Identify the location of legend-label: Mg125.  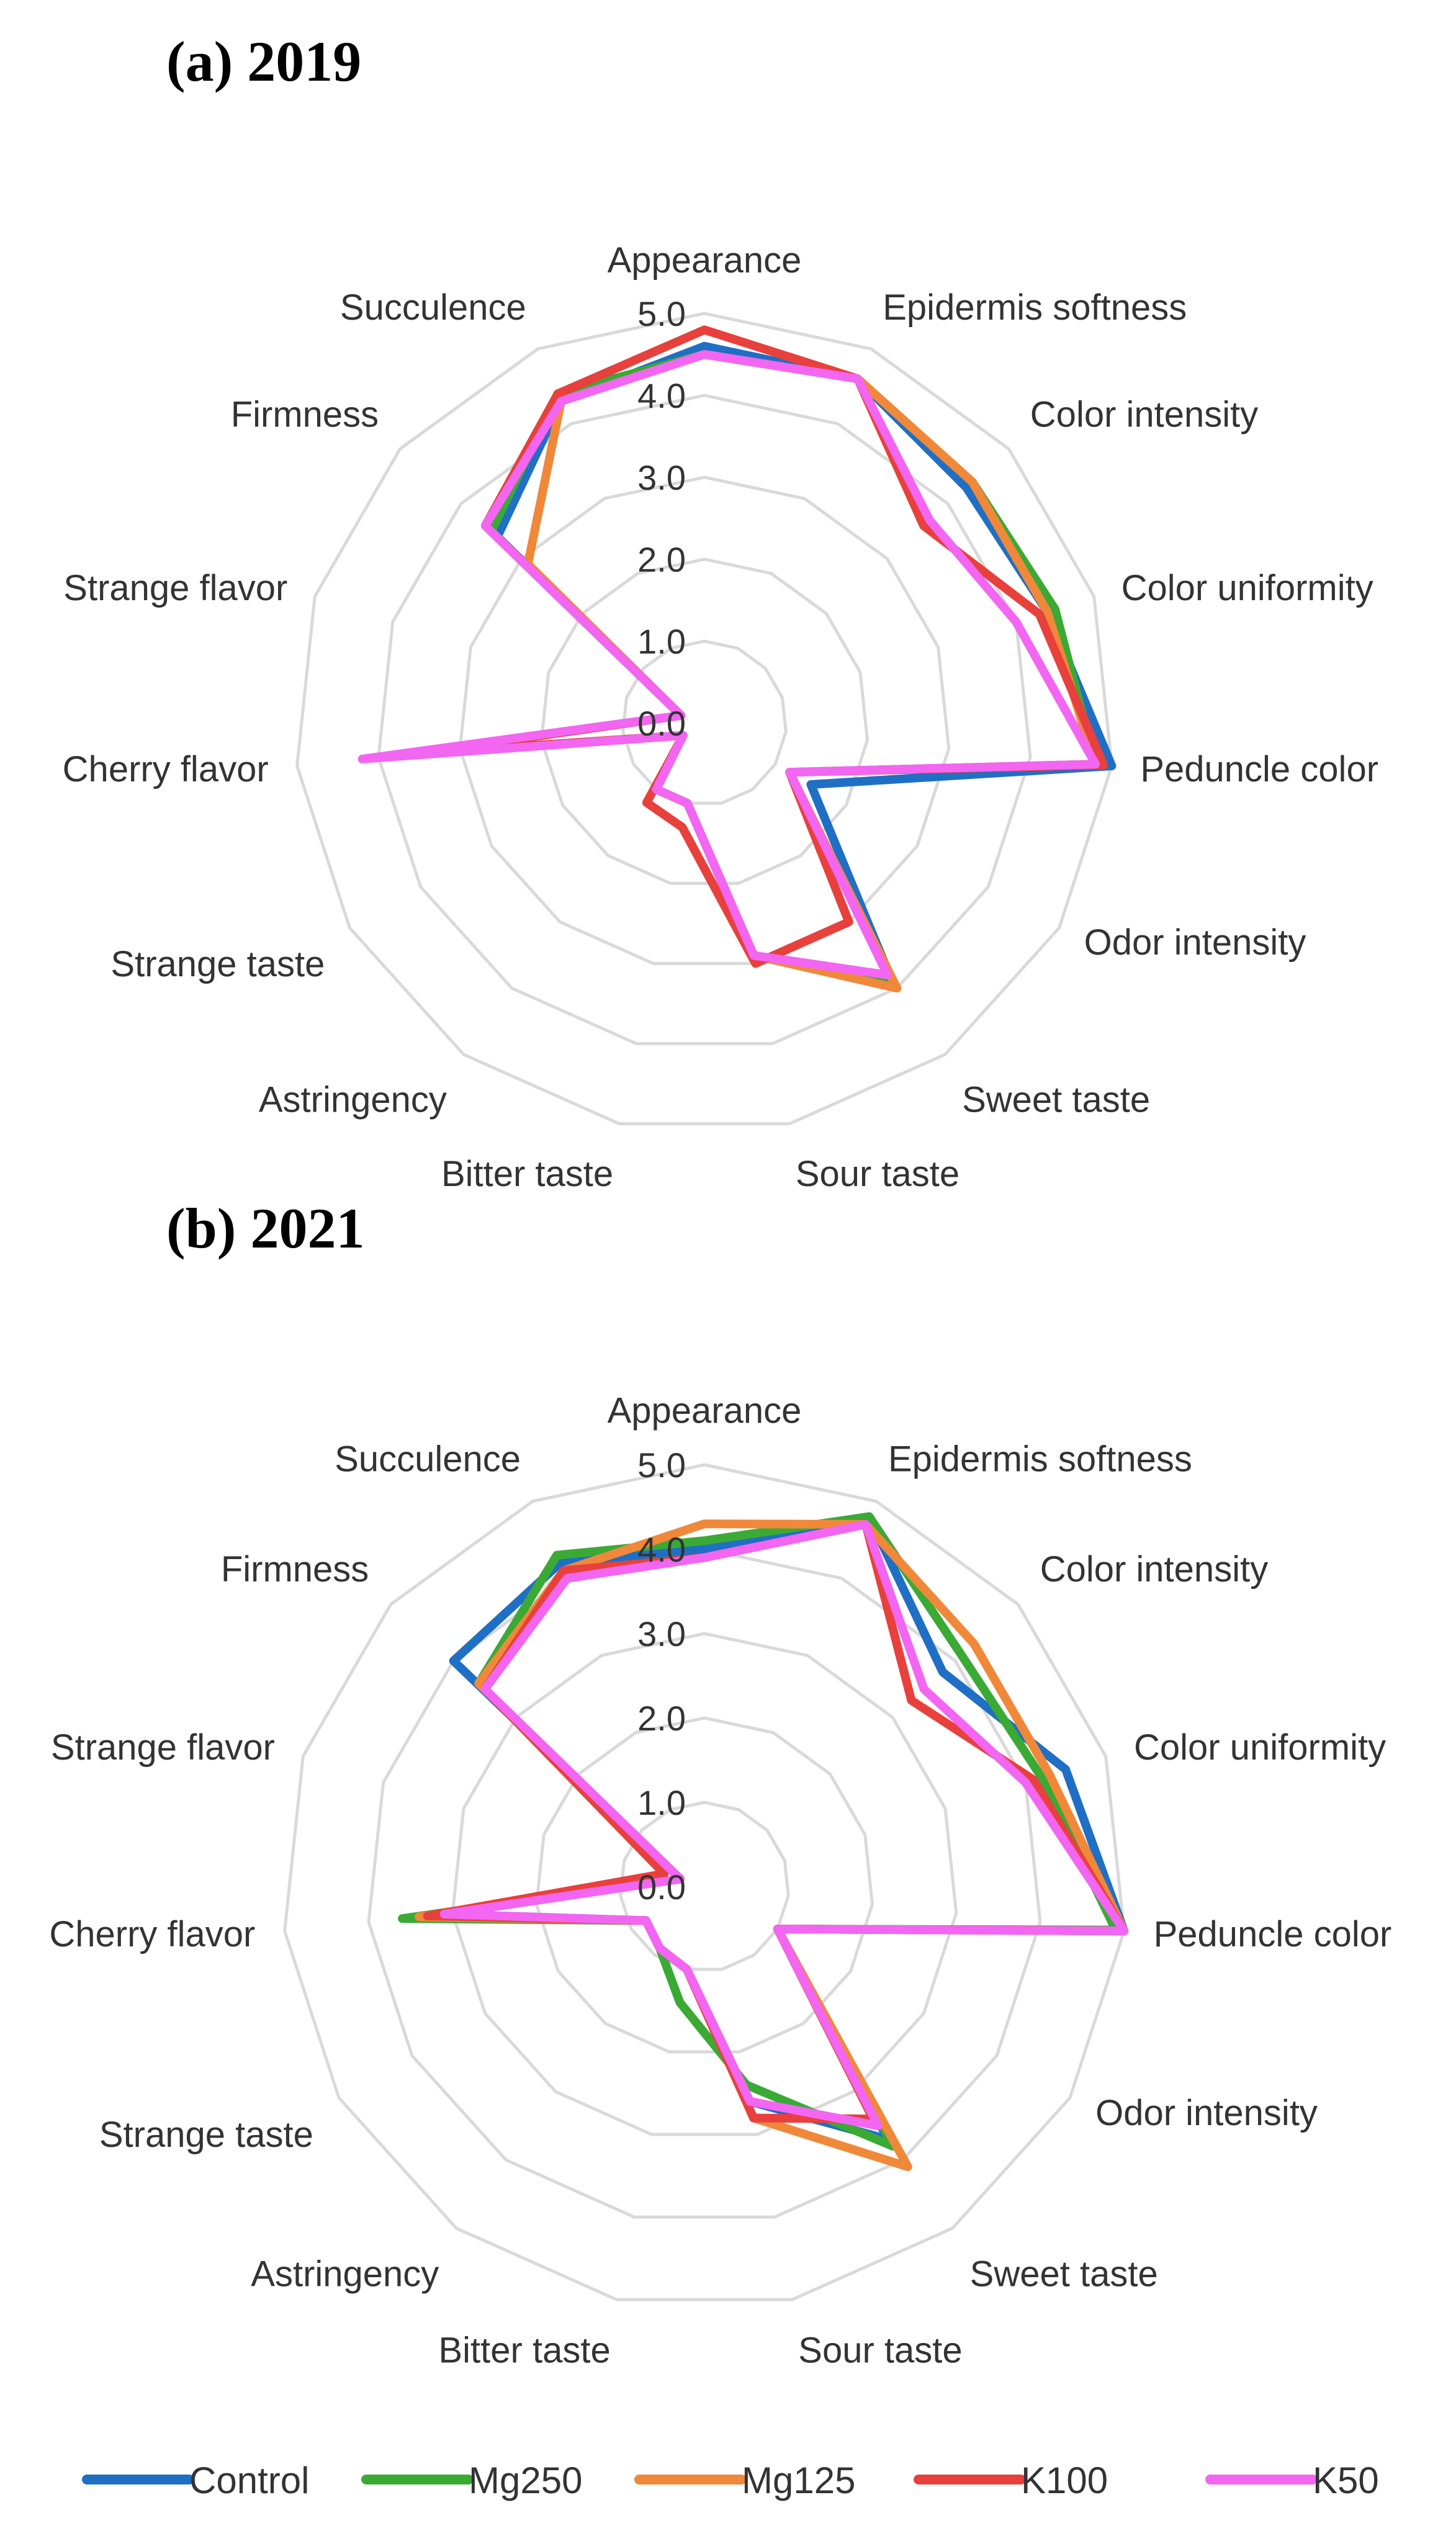
(798, 2480).